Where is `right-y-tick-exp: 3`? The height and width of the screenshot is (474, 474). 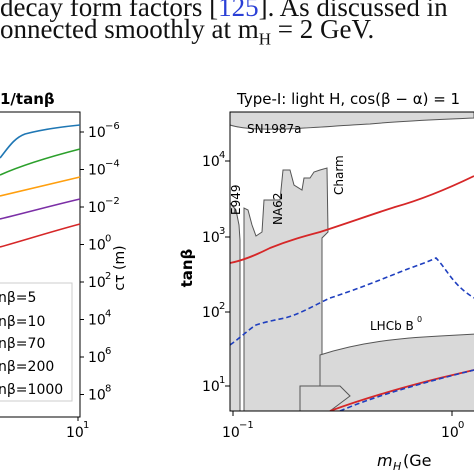
right-y-tick-exp: 3 is located at coordinates (222, 231).